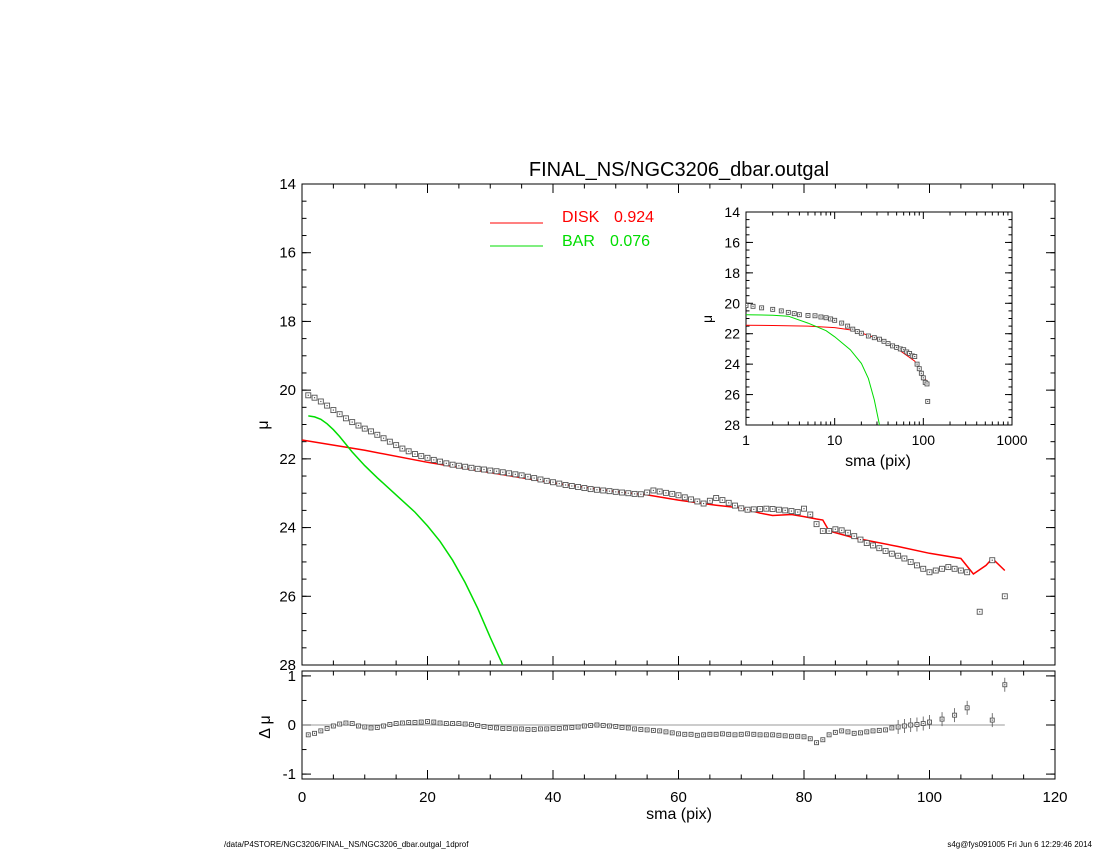 The image size is (1100, 850). Describe the element at coordinates (302, 797) in the screenshot. I see `res-xtick-label: 0` at that location.